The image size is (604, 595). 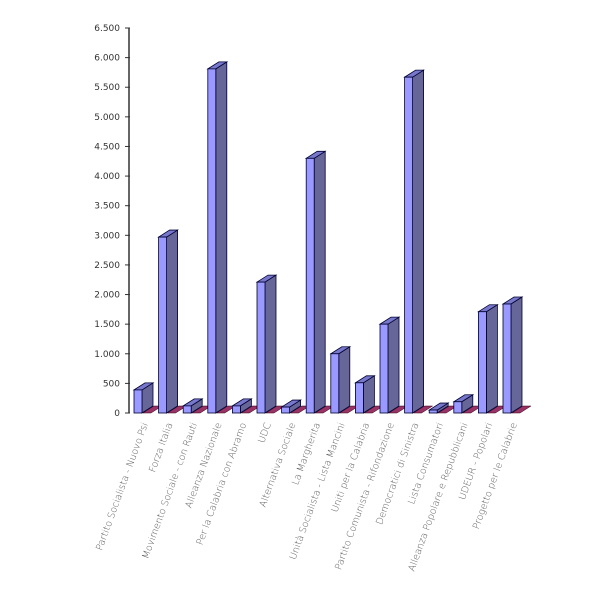 I want to click on y-tick-label: 4.500, so click(x=107, y=147).